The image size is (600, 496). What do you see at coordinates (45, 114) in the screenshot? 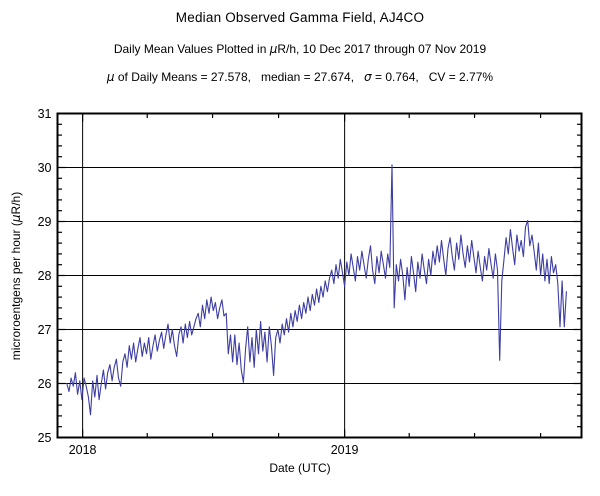
I see `y-tick-label: 31` at bounding box center [45, 114].